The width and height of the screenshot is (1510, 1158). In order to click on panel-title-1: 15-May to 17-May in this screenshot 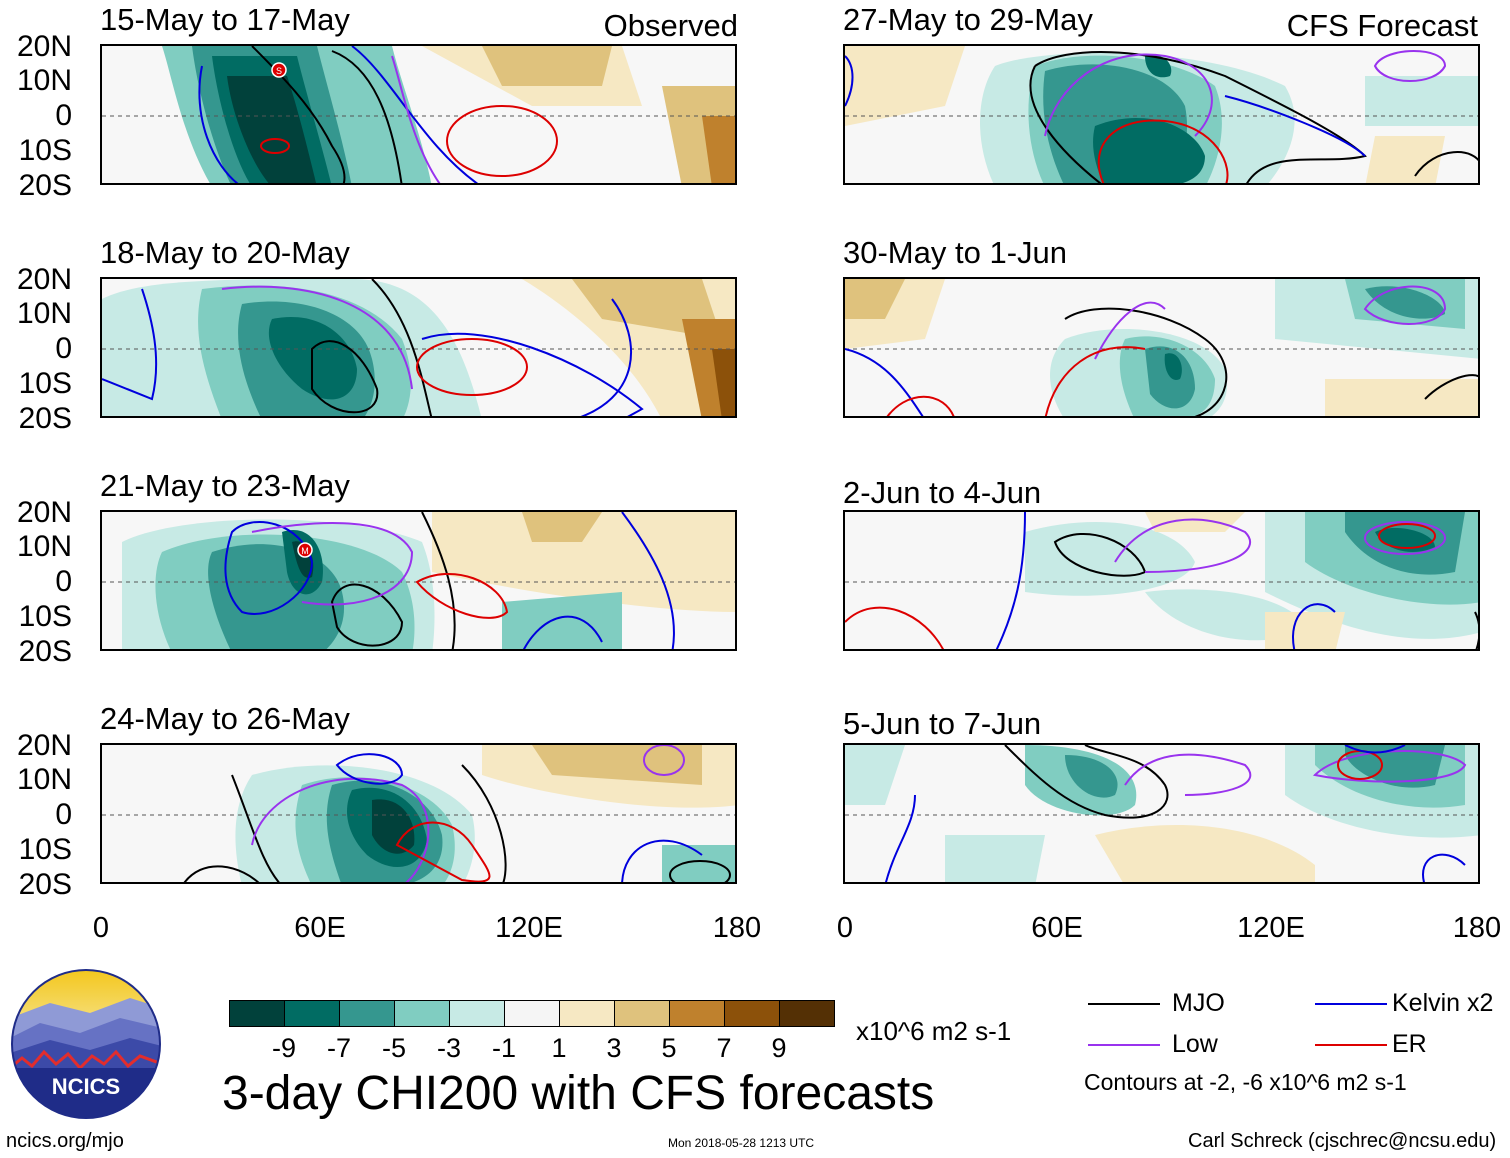, I will do `click(225, 19)`.